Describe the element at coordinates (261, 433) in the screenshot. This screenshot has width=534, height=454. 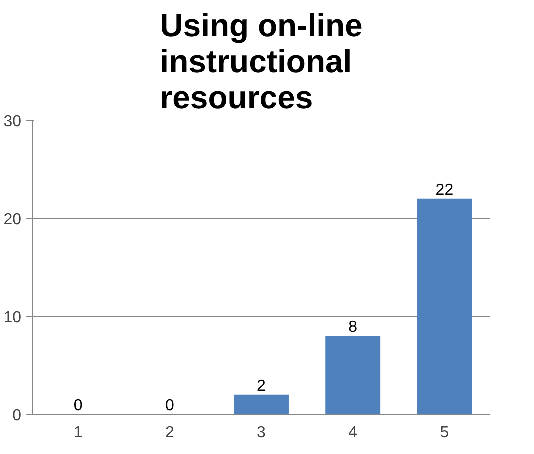
I see `x-tick-label: 3` at that location.